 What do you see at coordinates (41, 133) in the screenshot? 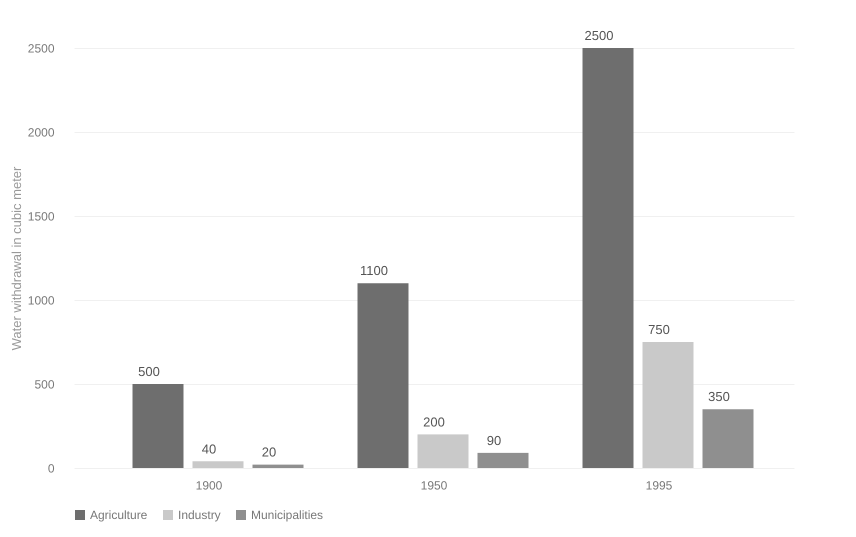
I see `y-tick-label: 2000` at bounding box center [41, 133].